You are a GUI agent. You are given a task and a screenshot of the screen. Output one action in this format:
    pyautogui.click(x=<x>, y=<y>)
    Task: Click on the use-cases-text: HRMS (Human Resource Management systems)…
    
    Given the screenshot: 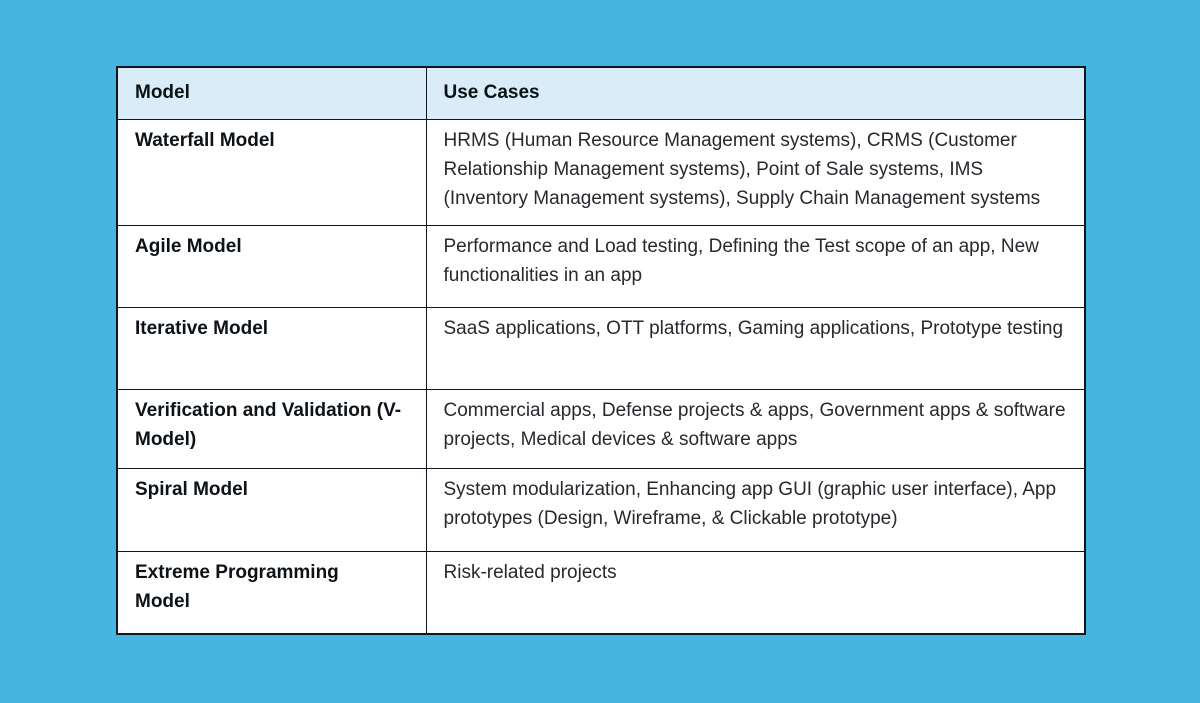 What is the action you would take?
    pyautogui.click(x=742, y=169)
    